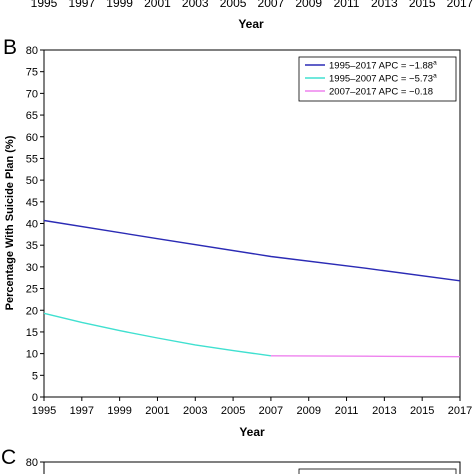  What do you see at coordinates (233, 411) in the screenshot?
I see `x-tick-label: 2005` at bounding box center [233, 411].